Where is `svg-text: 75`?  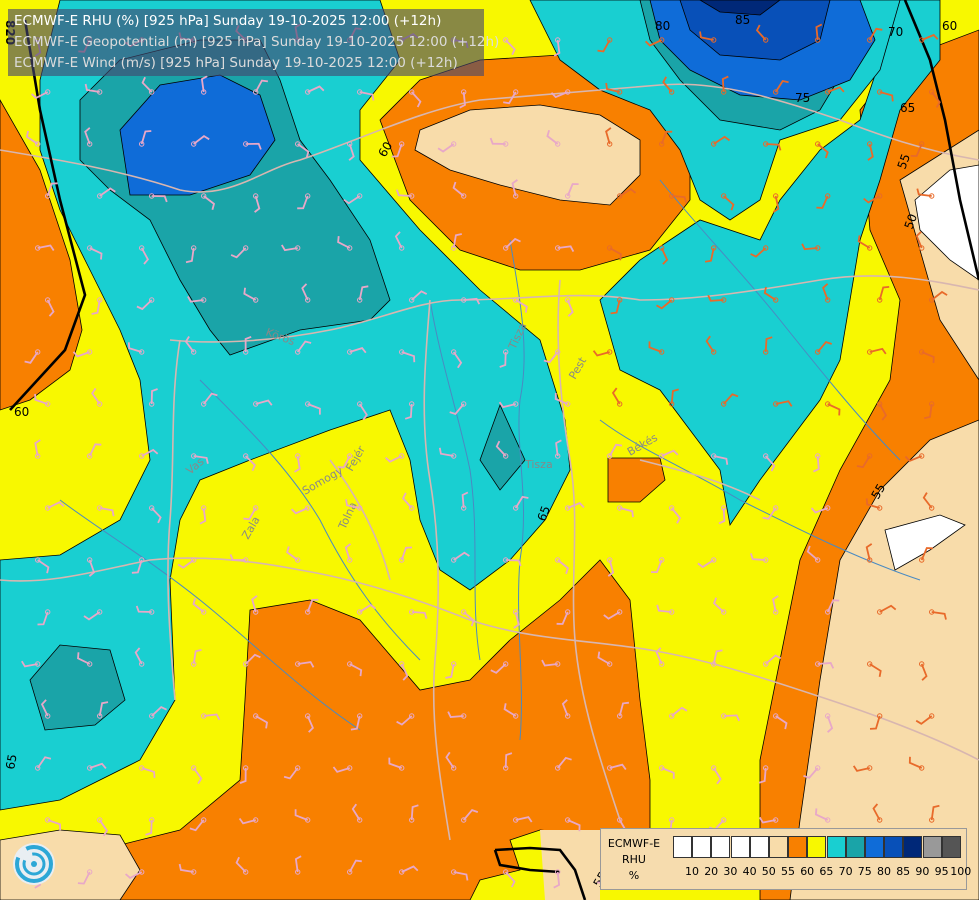
svg-text: 75 is located at coordinates (802, 98).